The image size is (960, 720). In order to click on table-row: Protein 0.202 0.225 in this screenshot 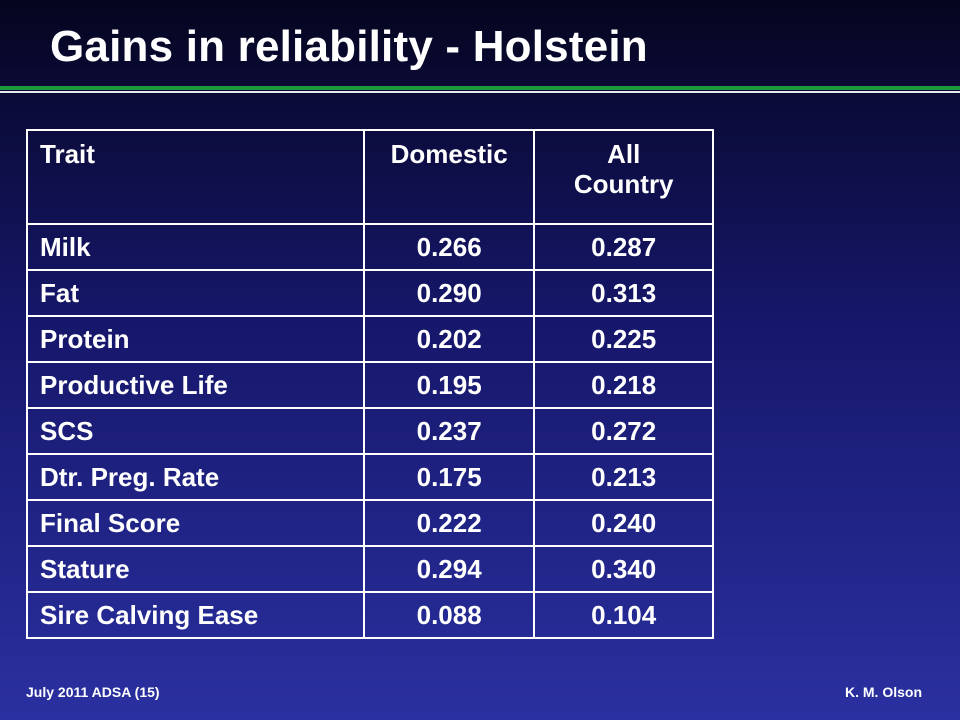, I will do `click(370, 339)`.